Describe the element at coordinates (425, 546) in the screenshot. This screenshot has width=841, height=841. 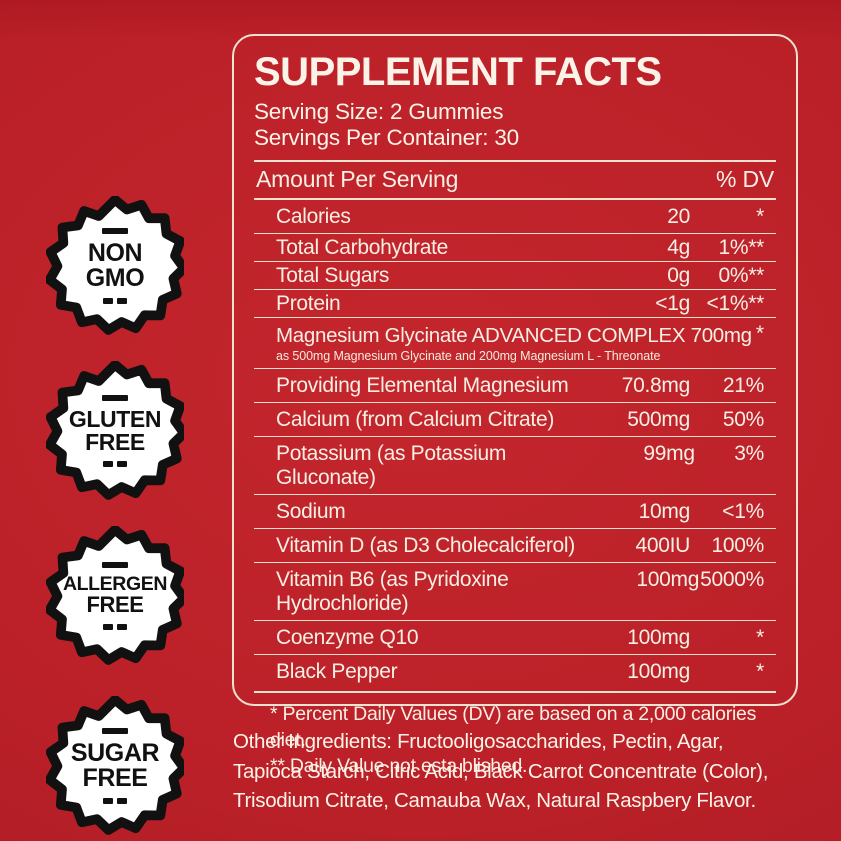
I see `nutrient-name: Vitamin D (as D3 Cholecalciferol)` at that location.